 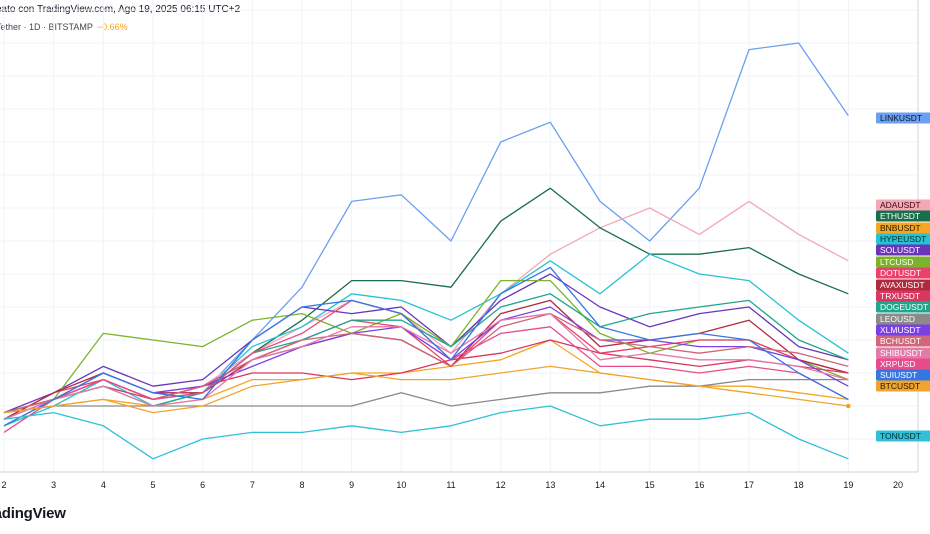 What do you see at coordinates (426, 396) in the screenshot?
I see `series-line-leousd` at bounding box center [426, 396].